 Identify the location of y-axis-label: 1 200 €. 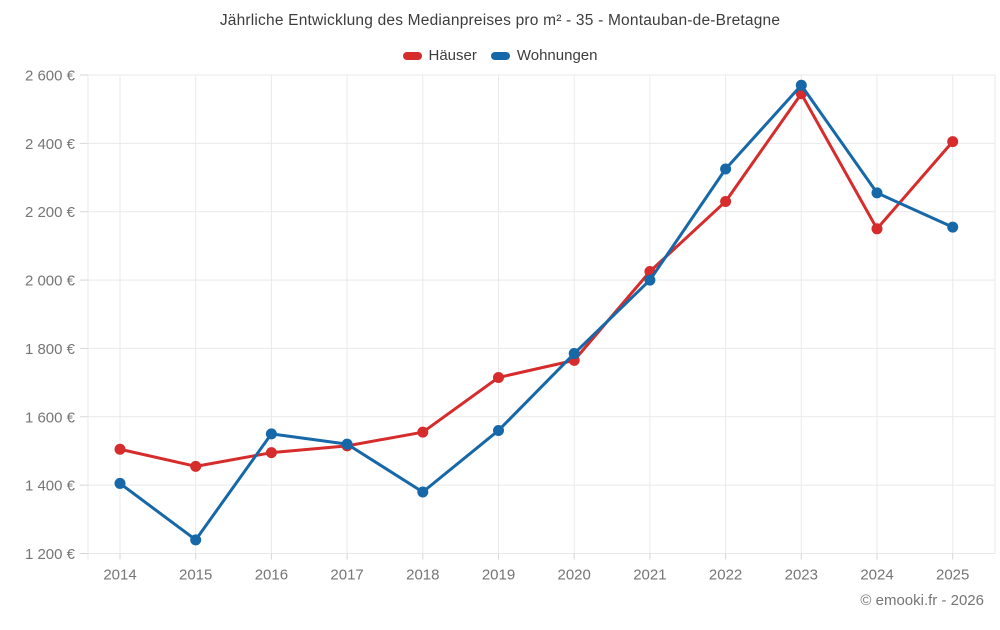
(50, 554).